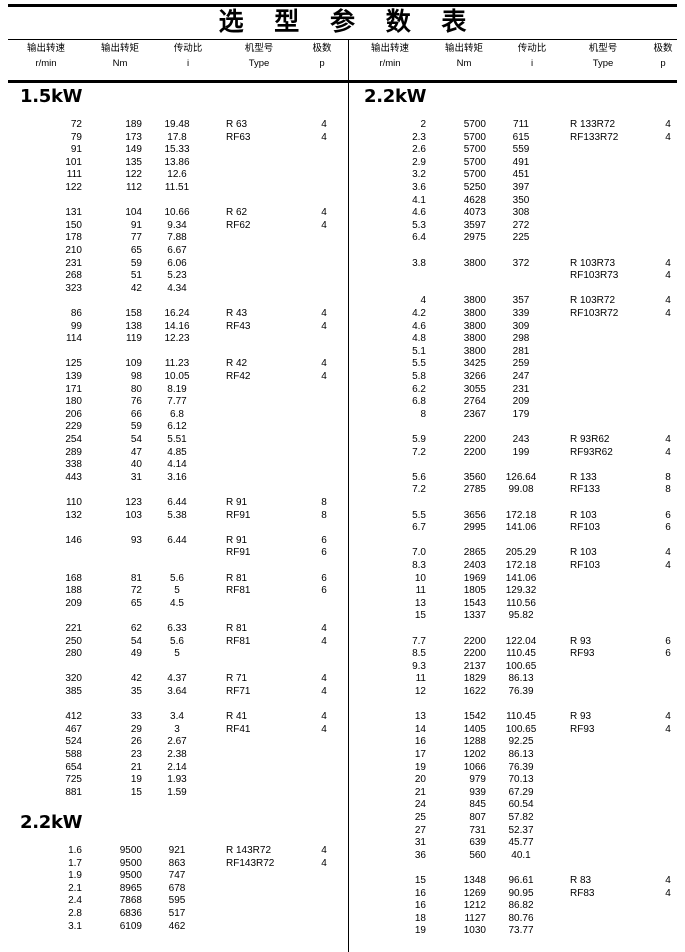  I want to click on table-row: 4.6 3800 309, so click(517, 327).